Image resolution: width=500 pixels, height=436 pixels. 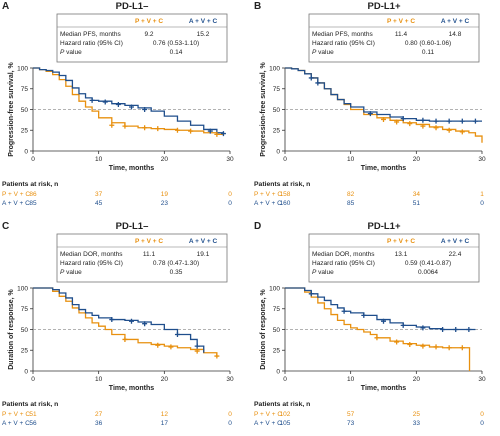 What do you see at coordinates (11, 108) in the screenshot?
I see `y-axis-label: Progression-free survival, %` at bounding box center [11, 108].